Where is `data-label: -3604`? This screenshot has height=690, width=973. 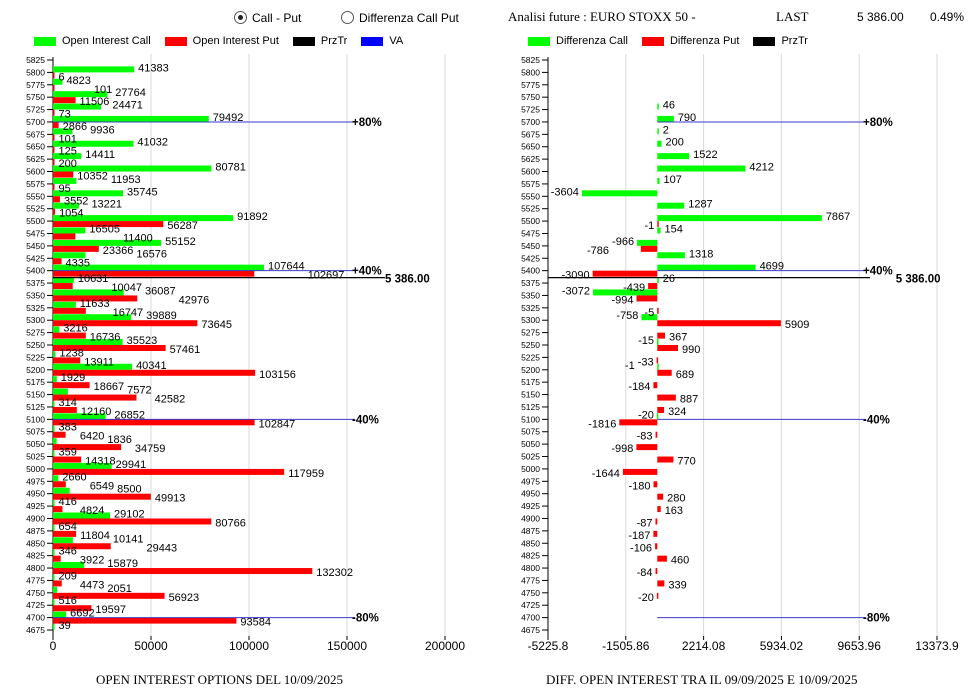 data-label: -3604 is located at coordinates (565, 192).